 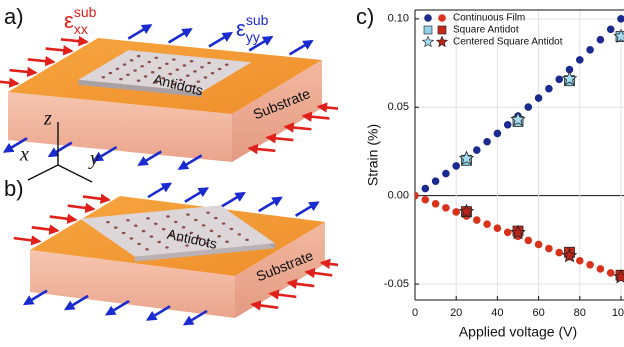 I want to click on x-tick-label: 20, so click(x=456, y=313).